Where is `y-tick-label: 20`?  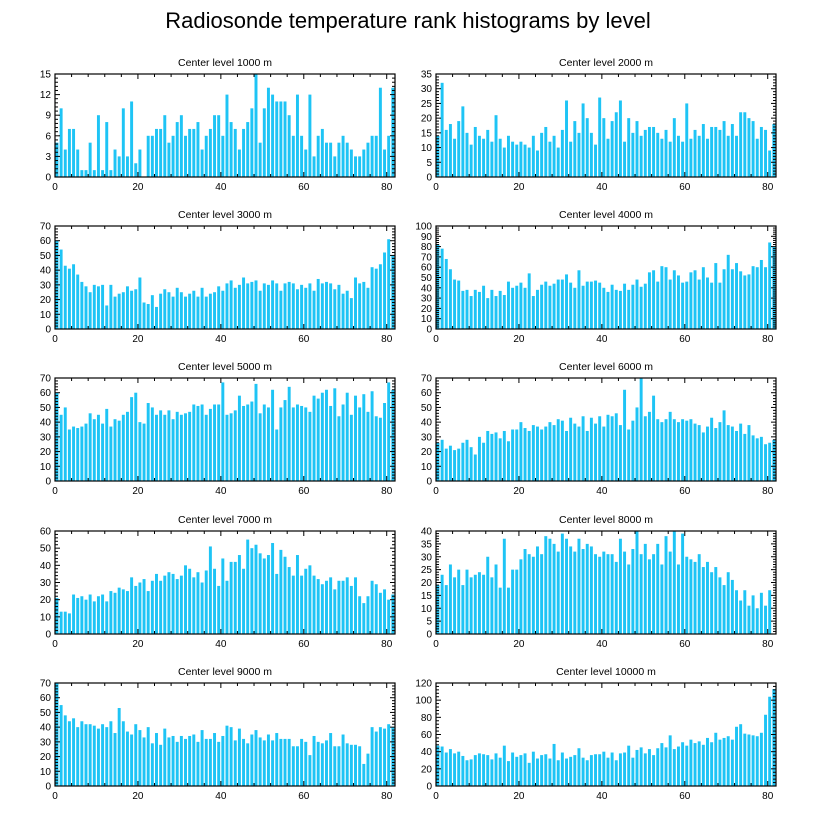 y-tick-label: 20 is located at coordinates (46, 757).